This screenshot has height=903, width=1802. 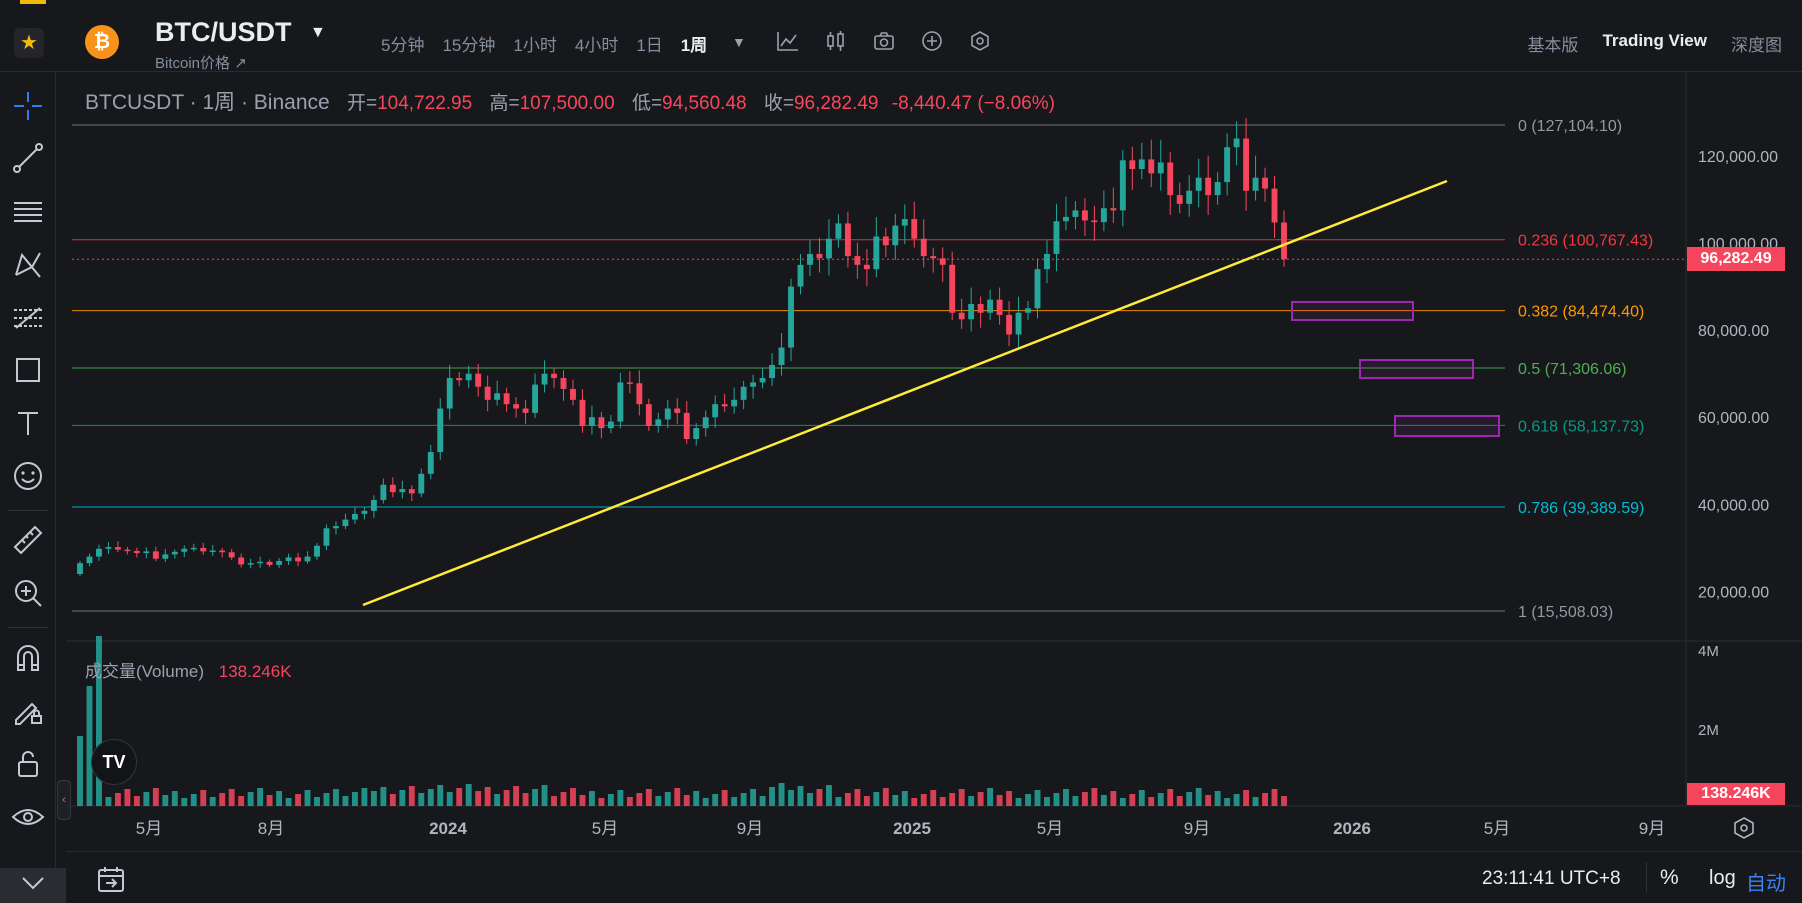 I want to click on ruler-icon, so click(x=28, y=540).